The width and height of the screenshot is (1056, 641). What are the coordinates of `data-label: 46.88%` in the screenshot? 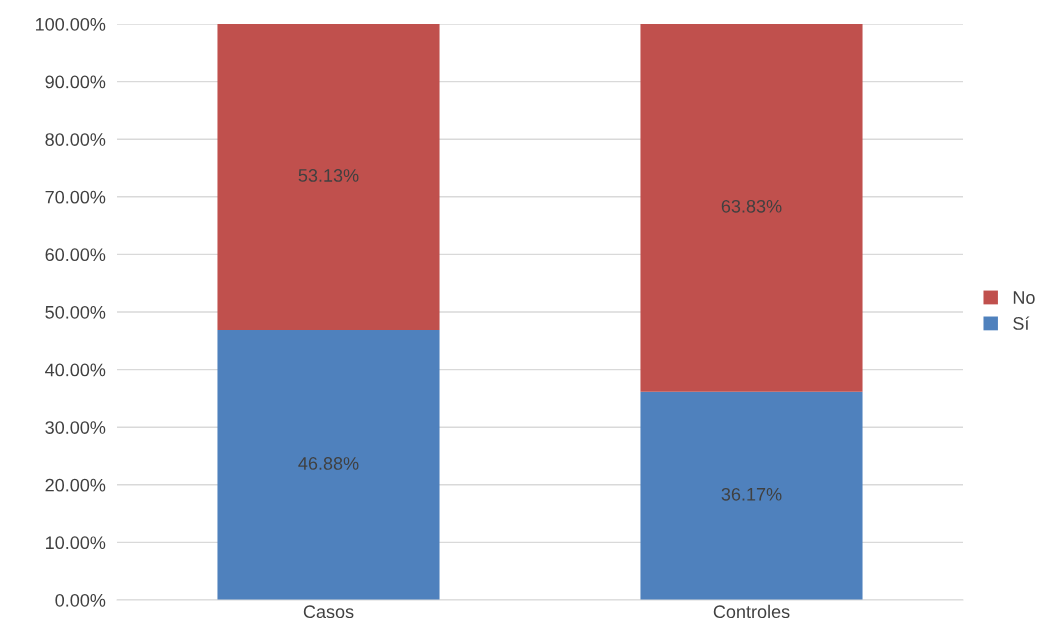 It's located at (328, 463).